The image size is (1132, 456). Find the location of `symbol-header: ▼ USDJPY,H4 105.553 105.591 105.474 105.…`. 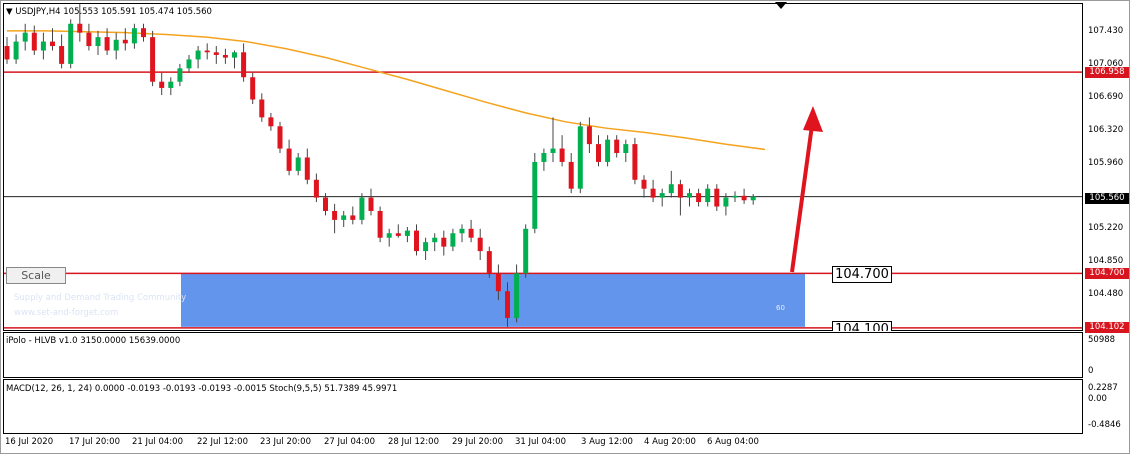

symbol-header: ▼ USDJPY,H4 105.553 105.591 105.474 105.… is located at coordinates (109, 12).